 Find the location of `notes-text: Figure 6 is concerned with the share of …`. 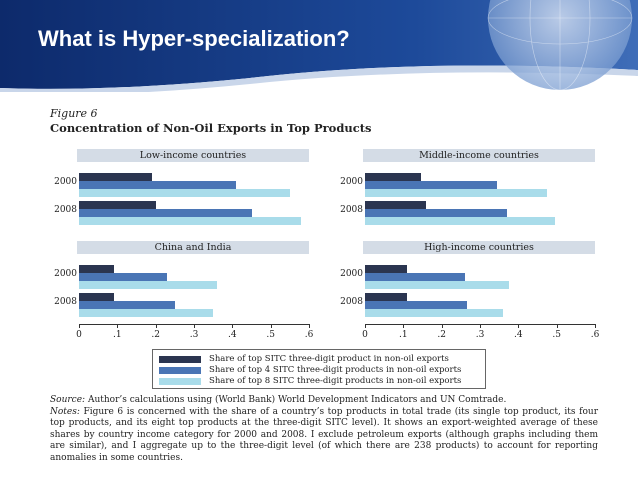

notes-text: Figure 6 is concerned with the share of … is located at coordinates (324, 434).